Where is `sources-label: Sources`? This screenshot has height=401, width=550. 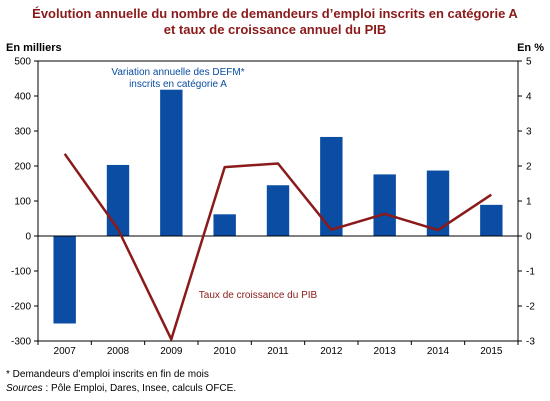
sources-label: Sources is located at coordinates (24, 388).